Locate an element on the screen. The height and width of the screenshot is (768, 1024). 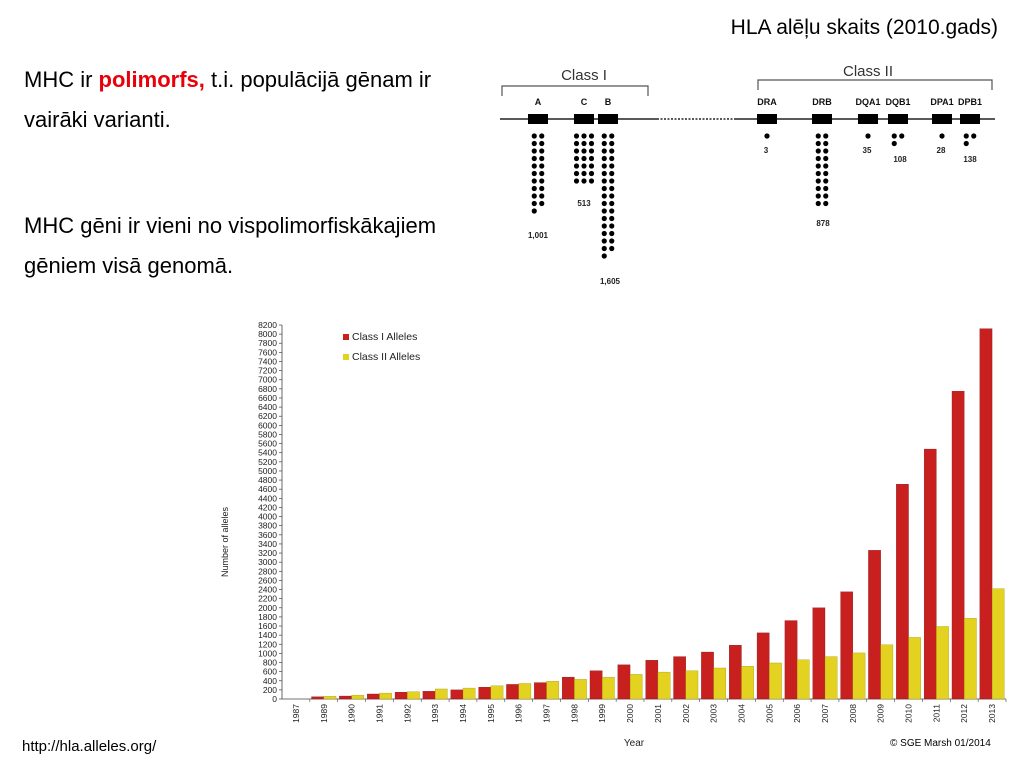
y-tick-label: 6800 is located at coordinates (267, 389).